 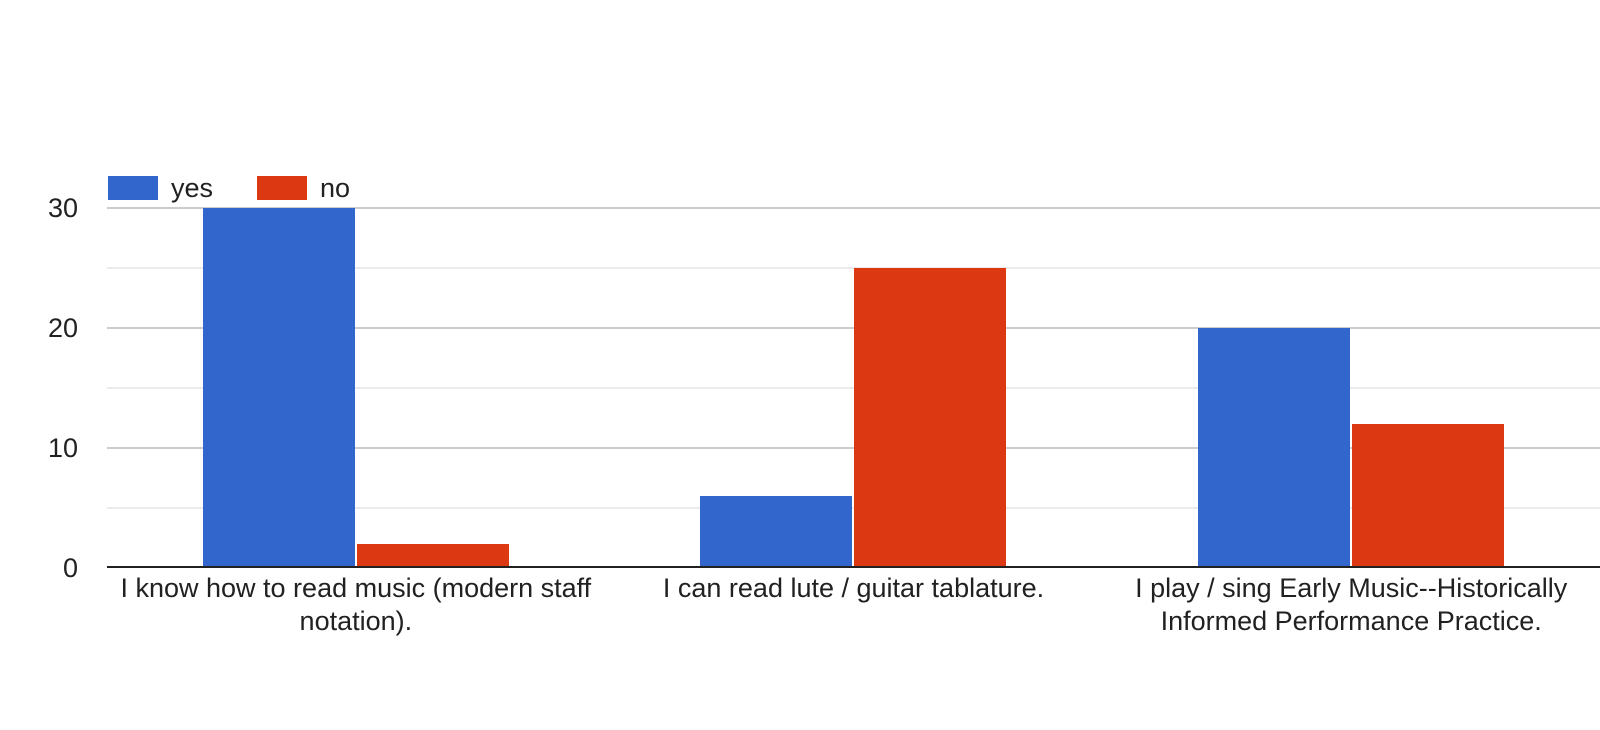 I want to click on legend-label: no, so click(x=335, y=188).